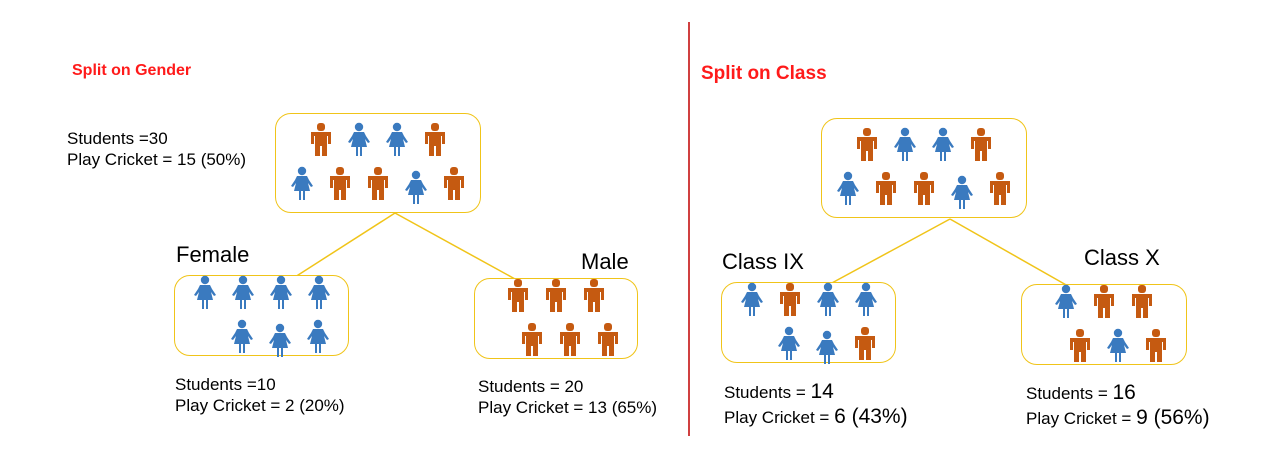  Describe the element at coordinates (822, 391) in the screenshot. I see `class-ix-students-value: 14` at that location.